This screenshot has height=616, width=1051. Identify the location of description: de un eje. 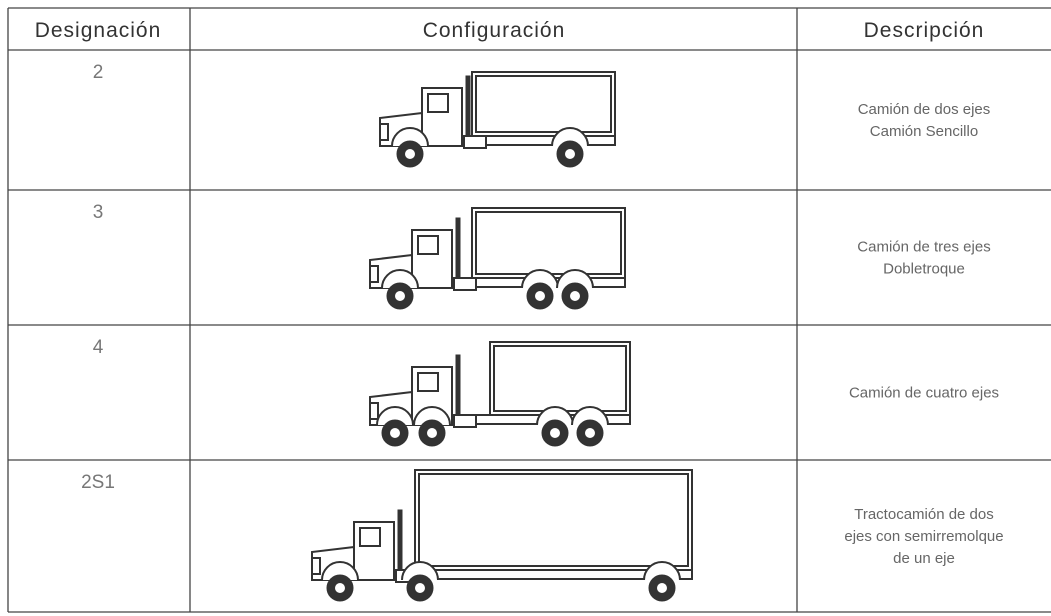
(924, 558).